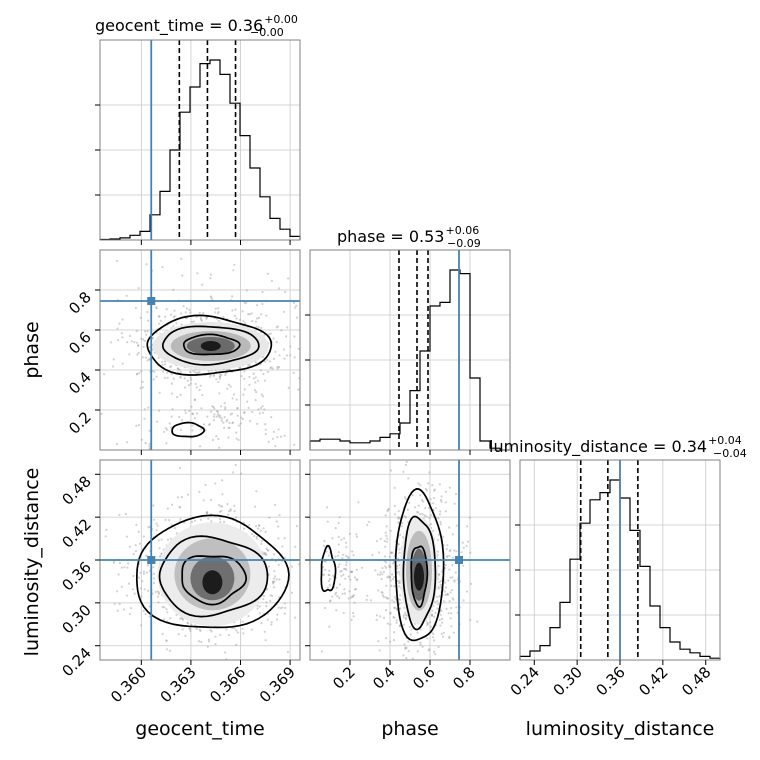 This screenshot has height=760, width=760. What do you see at coordinates (76, 576) in the screenshot?
I see `y-tick-label-luminosity-distance-2: 0.36` at bounding box center [76, 576].